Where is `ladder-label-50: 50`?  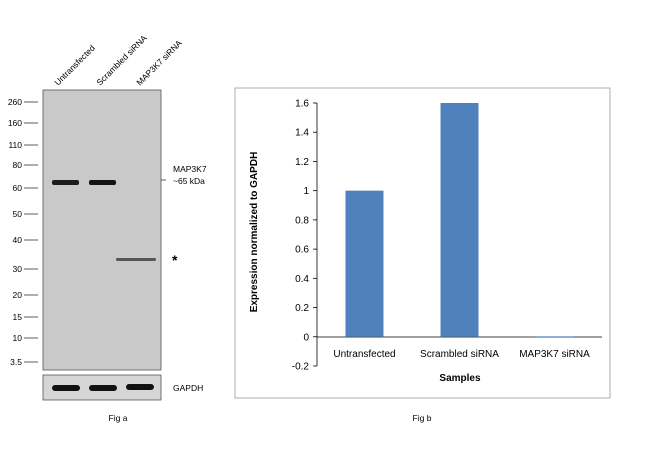 ladder-label-50: 50 is located at coordinates (18, 214).